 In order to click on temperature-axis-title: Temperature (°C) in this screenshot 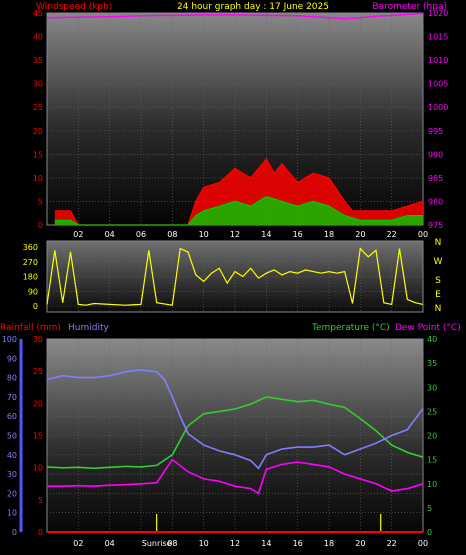, I will do `click(350, 328)`.